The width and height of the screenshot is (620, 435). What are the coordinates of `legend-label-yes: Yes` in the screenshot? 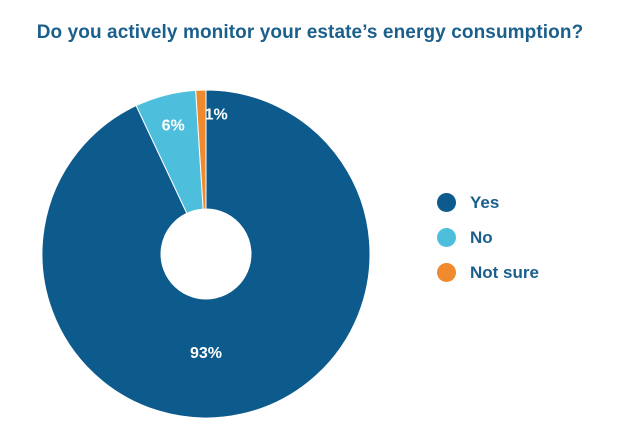 It's located at (485, 202).